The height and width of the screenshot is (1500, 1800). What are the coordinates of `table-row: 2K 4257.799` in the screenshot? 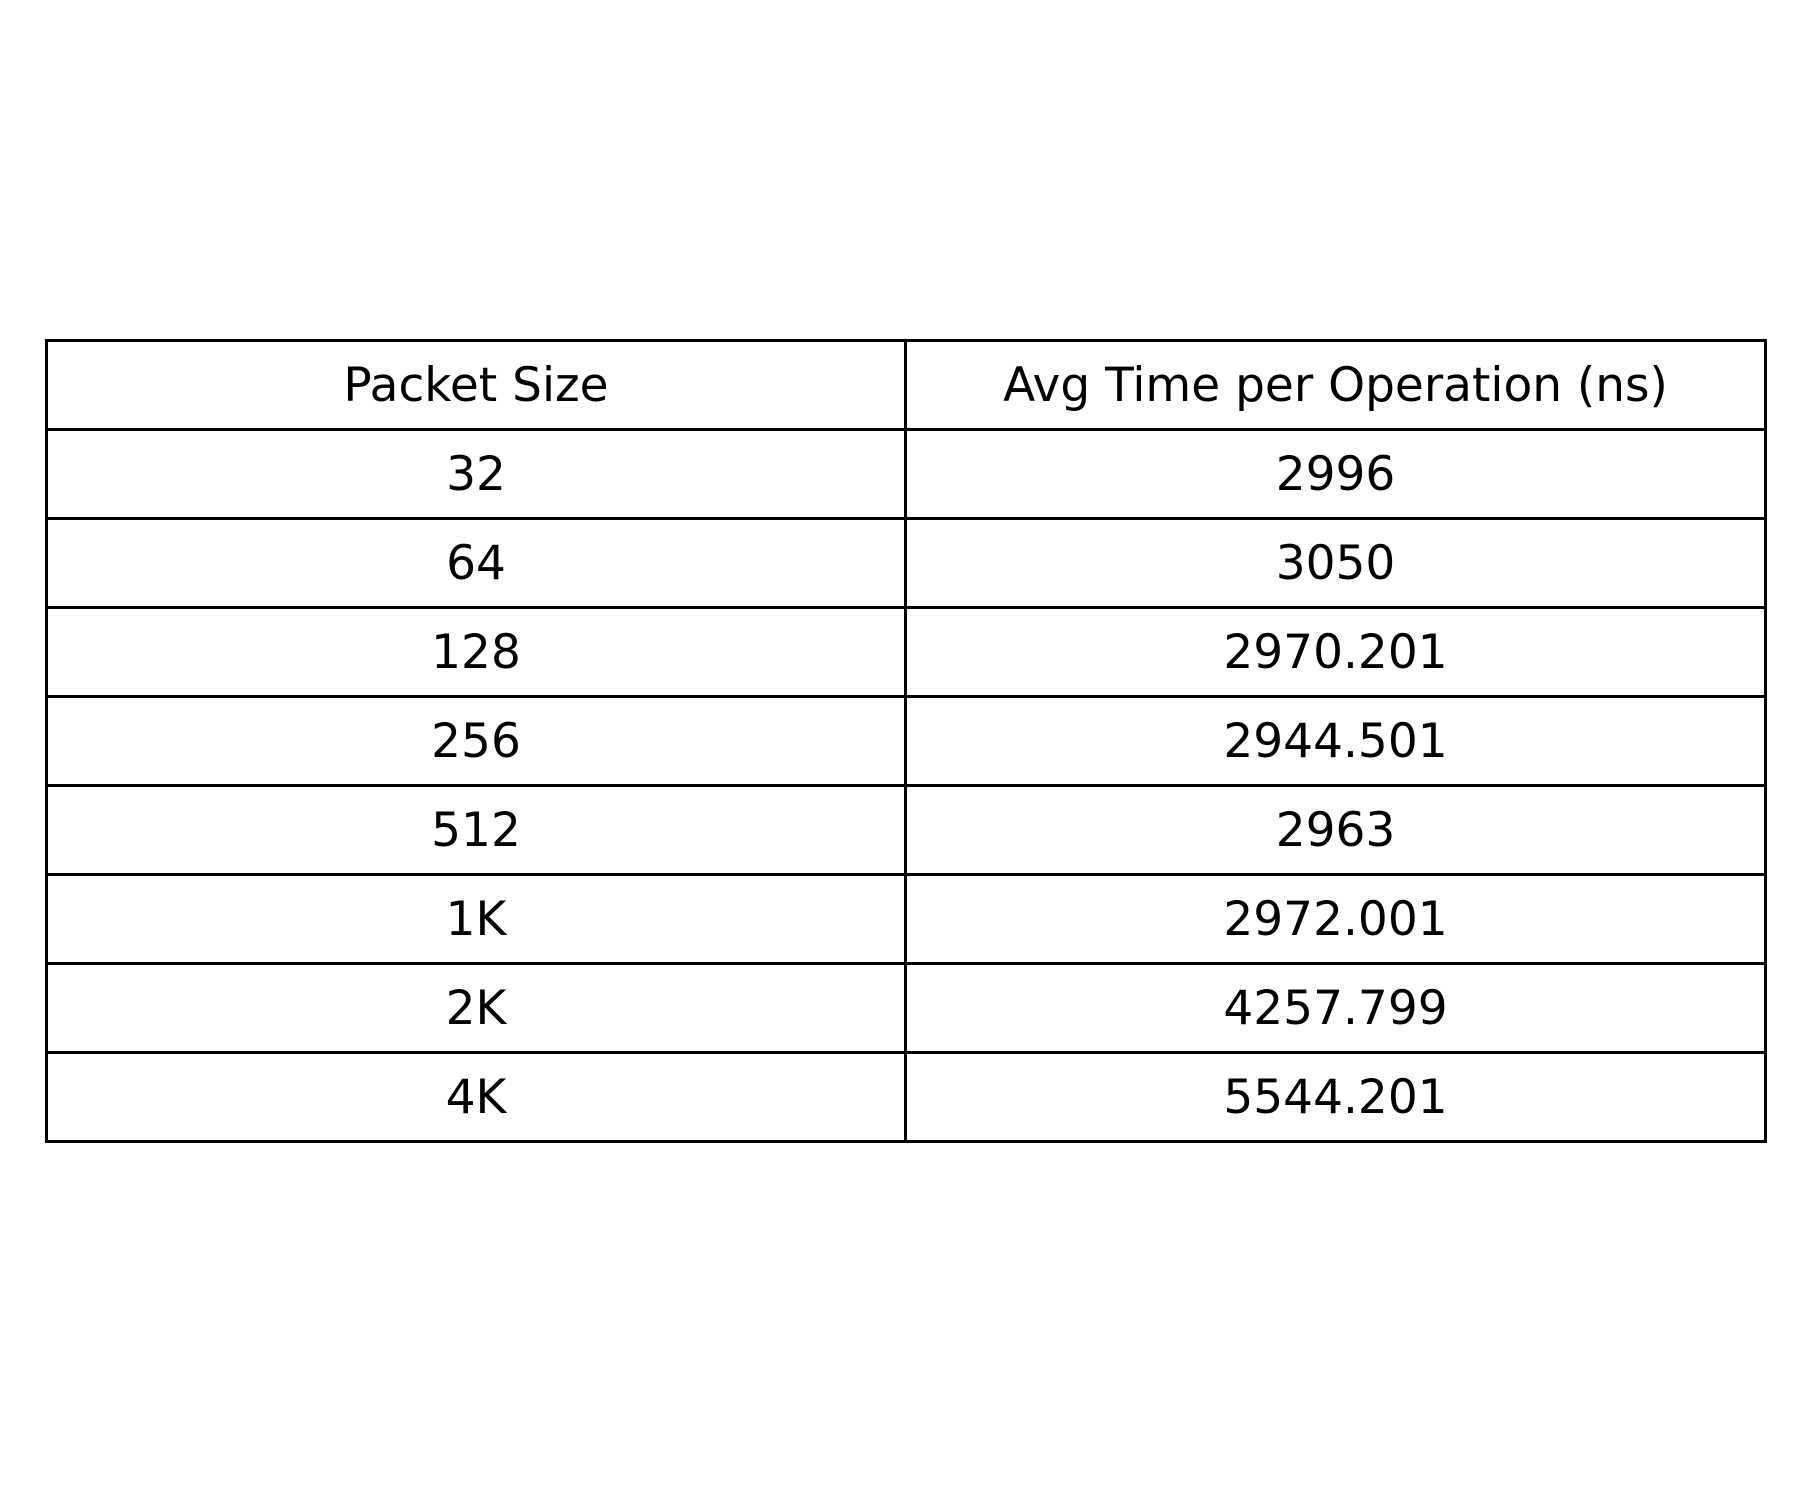 It's located at (906, 1008).